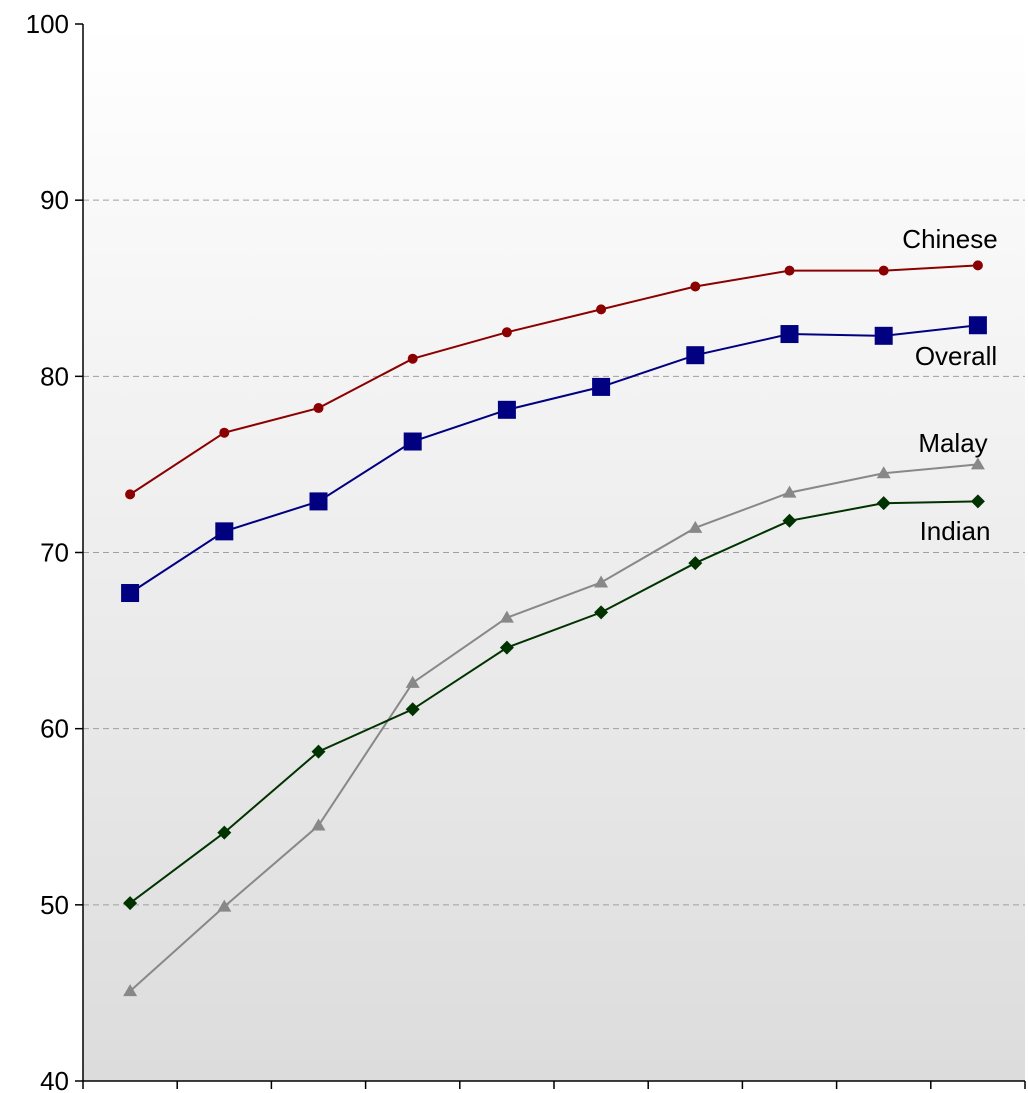 The width and height of the screenshot is (1028, 1093). What do you see at coordinates (54, 553) in the screenshot?
I see `y-tick-label-70: 70` at bounding box center [54, 553].